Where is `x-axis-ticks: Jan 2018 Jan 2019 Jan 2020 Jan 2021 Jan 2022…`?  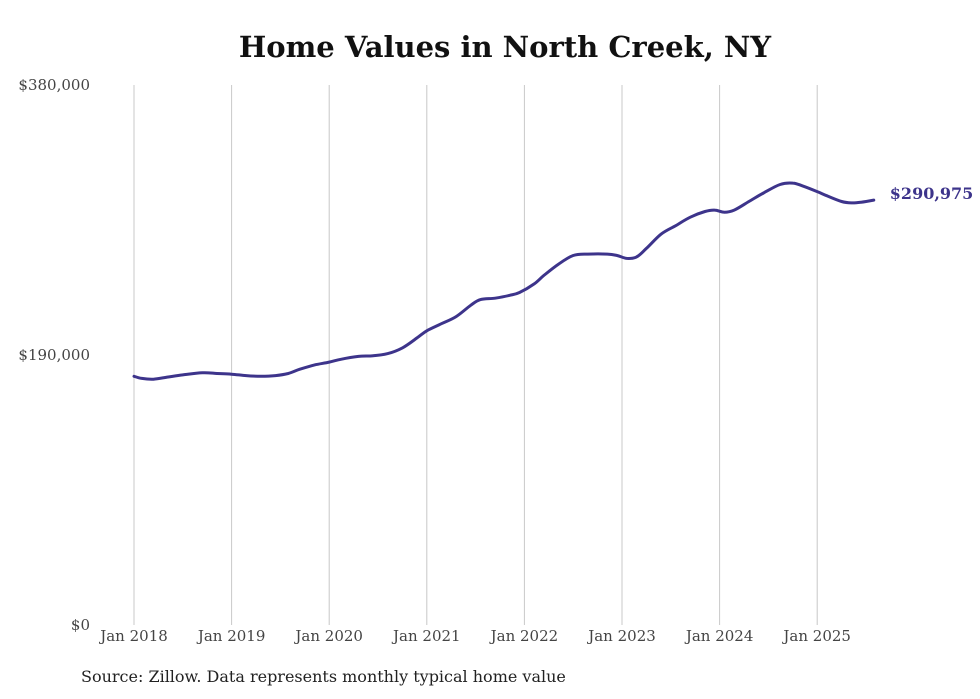
x-axis-ticks: Jan 2018 Jan 2019 Jan 2020 Jan 2021 Jan 2022… is located at coordinates (474, 636).